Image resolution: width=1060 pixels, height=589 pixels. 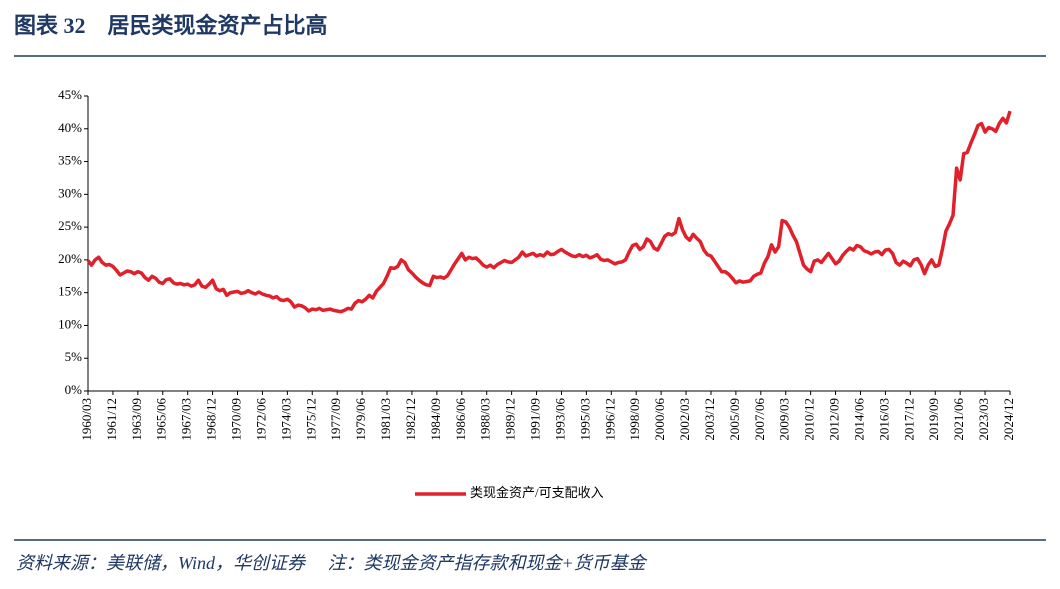 I want to click on x-tick-label: 1982/12, so click(x=410, y=419).